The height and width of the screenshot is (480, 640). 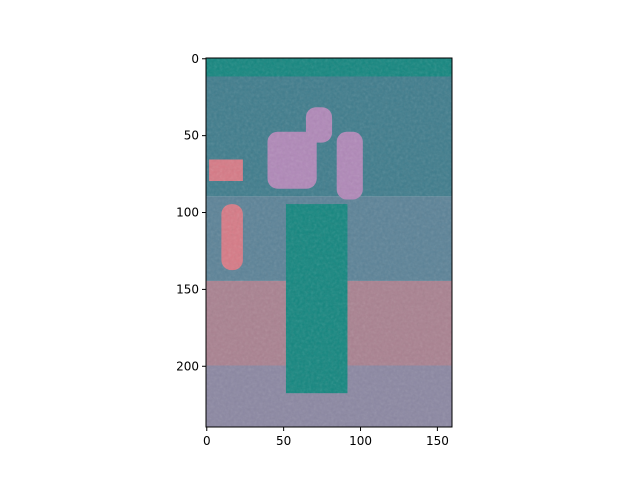 I want to click on y-tick-label: 100, so click(x=187, y=213).